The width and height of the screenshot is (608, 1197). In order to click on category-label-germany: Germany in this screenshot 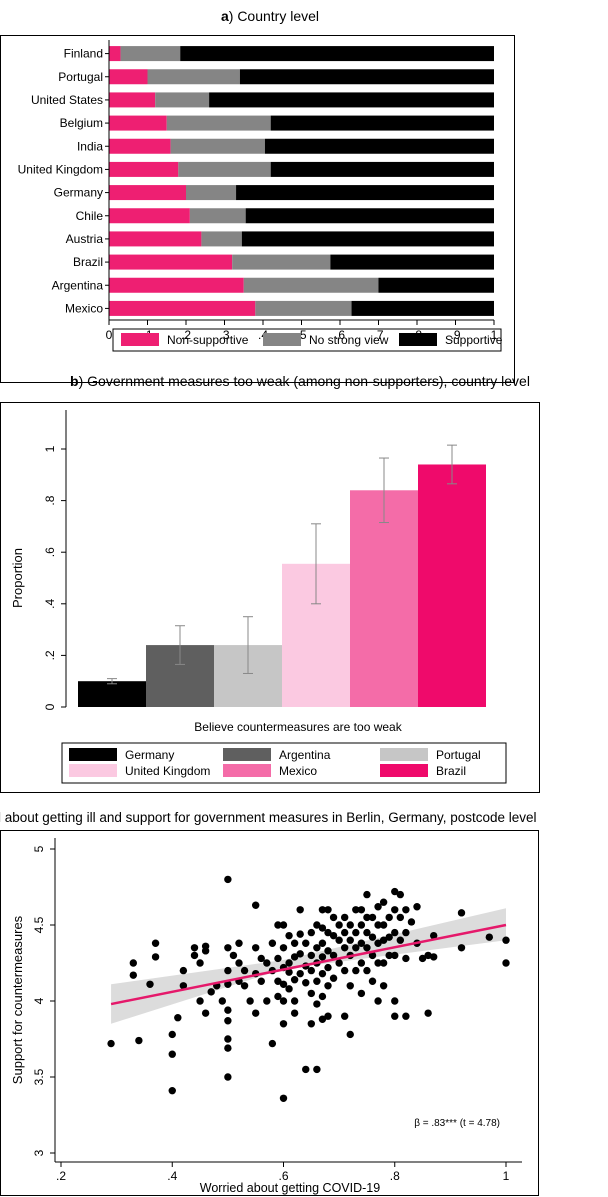, I will do `click(78, 193)`.